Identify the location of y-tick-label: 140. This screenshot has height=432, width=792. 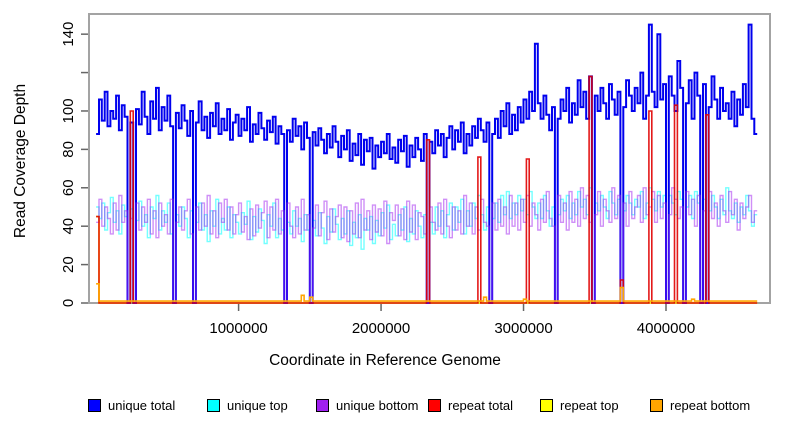
(68, 34).